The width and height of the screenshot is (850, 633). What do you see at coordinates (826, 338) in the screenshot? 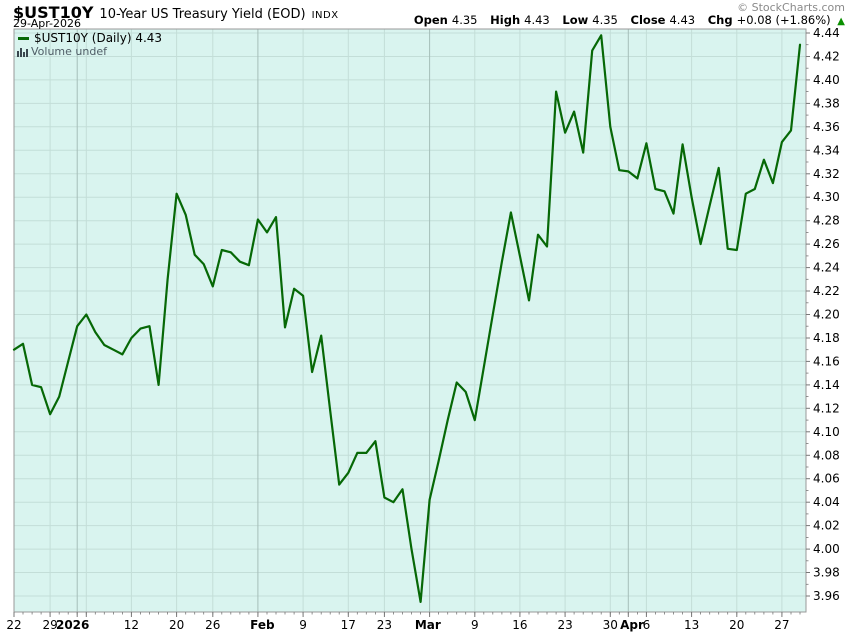
I see `svg-text: 4.18` at bounding box center [826, 338].